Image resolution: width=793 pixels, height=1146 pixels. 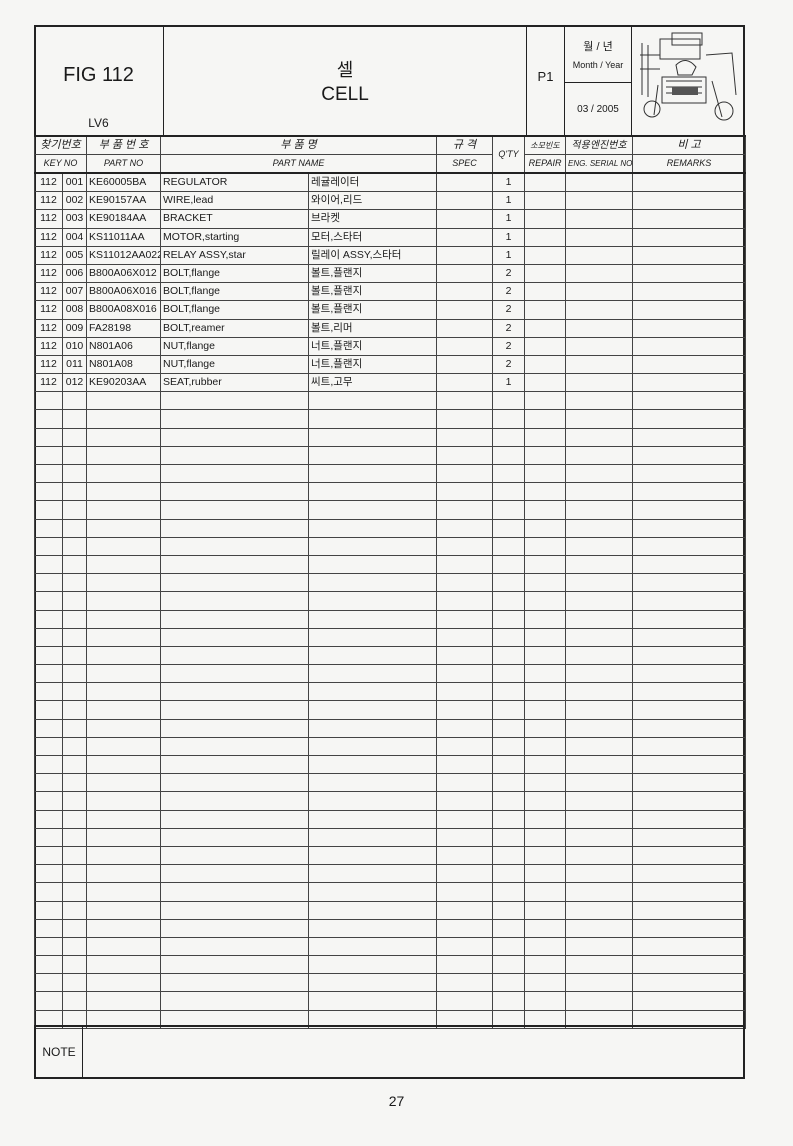 What do you see at coordinates (345, 94) in the screenshot?
I see `title-english: CELL` at bounding box center [345, 94].